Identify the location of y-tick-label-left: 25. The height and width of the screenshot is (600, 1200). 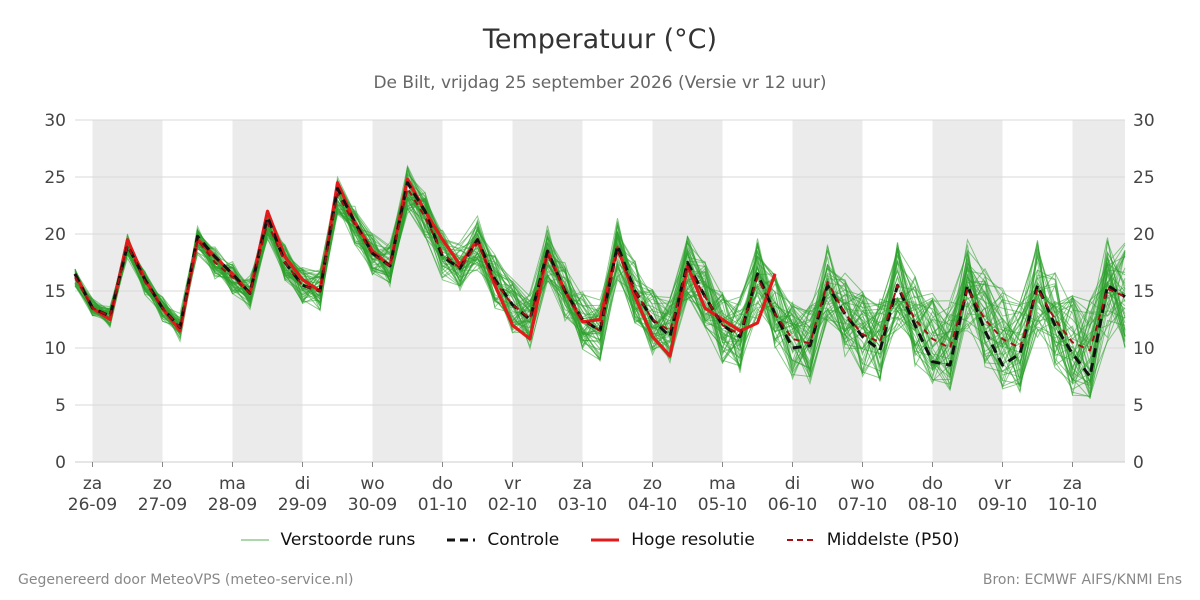
(55, 178).